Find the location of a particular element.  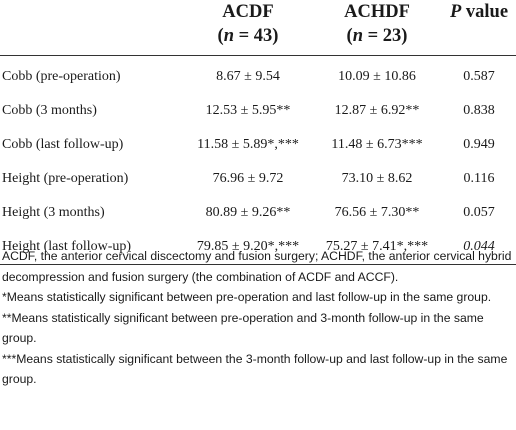

acdf-value: 76.96 ± 9.72 is located at coordinates (248, 178).